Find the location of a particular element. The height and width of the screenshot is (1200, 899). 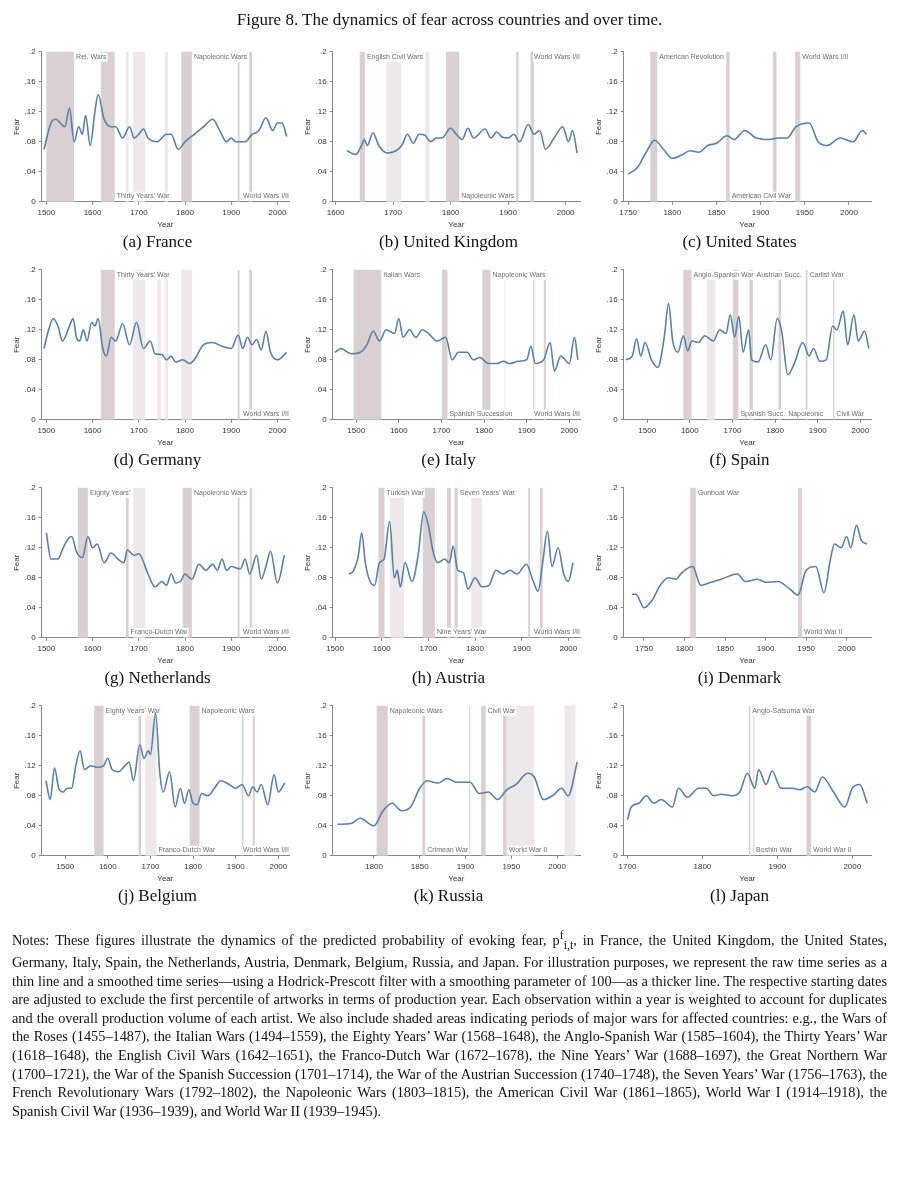

text: (f) Spain is located at coordinates (739, 460).